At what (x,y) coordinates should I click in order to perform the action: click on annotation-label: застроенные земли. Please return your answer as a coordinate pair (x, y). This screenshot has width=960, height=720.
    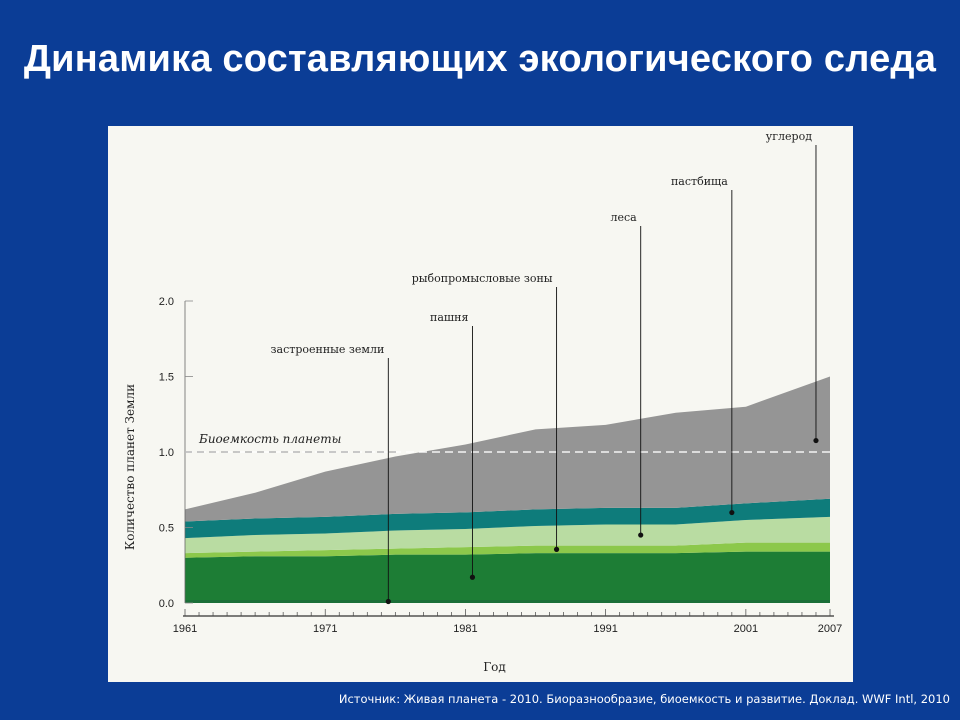
    Looking at the image, I should click on (328, 349).